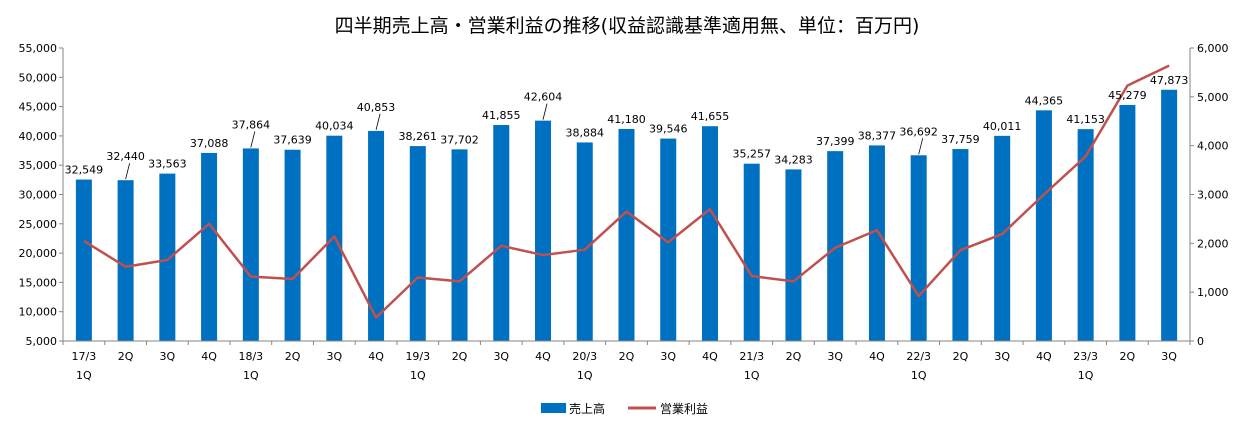  I want to click on sales-data-label: 47,873, so click(1169, 80).